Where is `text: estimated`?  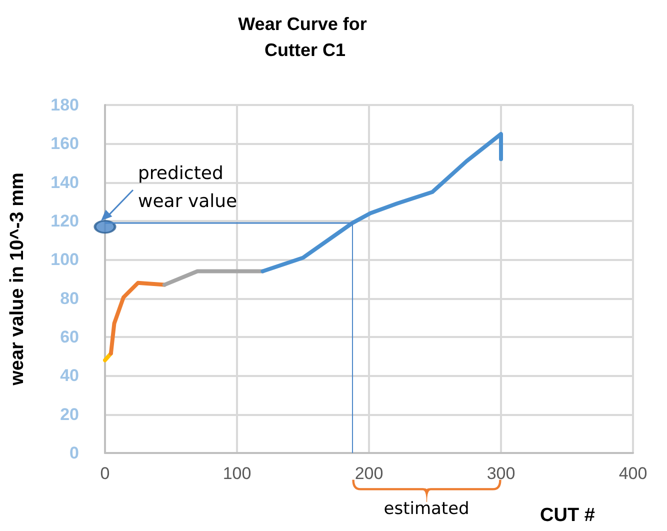
text: estimated is located at coordinates (427, 509).